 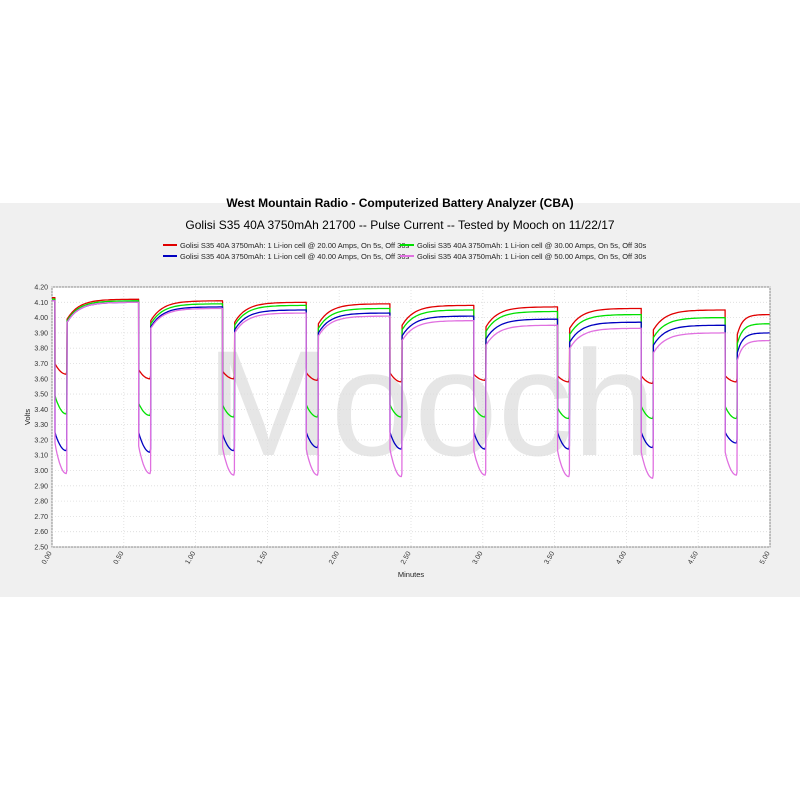 I want to click on y-tick-label: 3.80, so click(x=41, y=349).